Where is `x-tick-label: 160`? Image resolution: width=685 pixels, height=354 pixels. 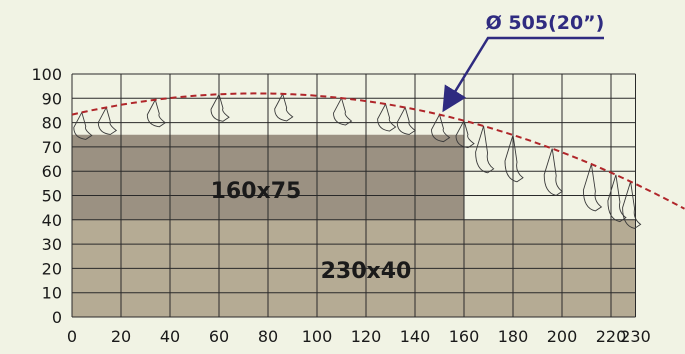
x-tick-label: 160 is located at coordinates (464, 336).